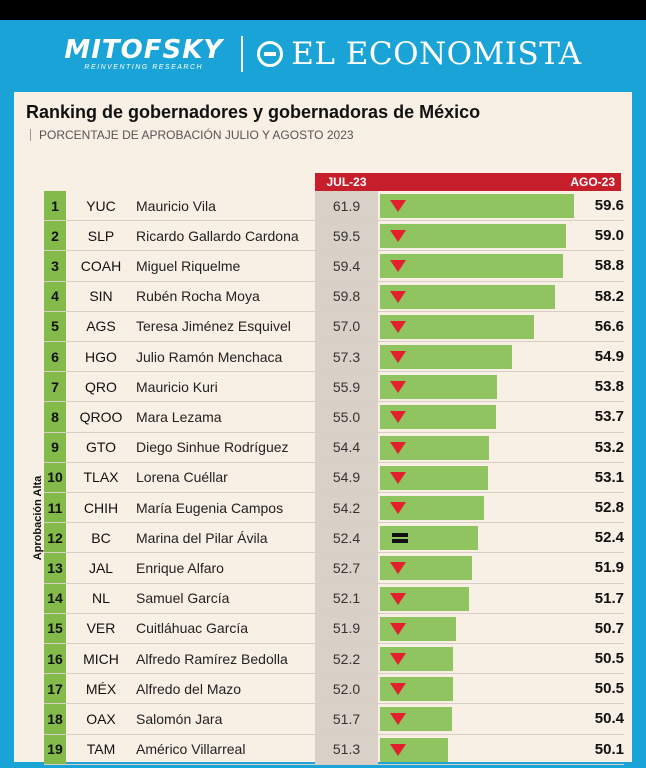  Describe the element at coordinates (334, 689) in the screenshot. I see `table-row: 17 MÉX Alfredo del Mazo 52.0 50.5` at that location.